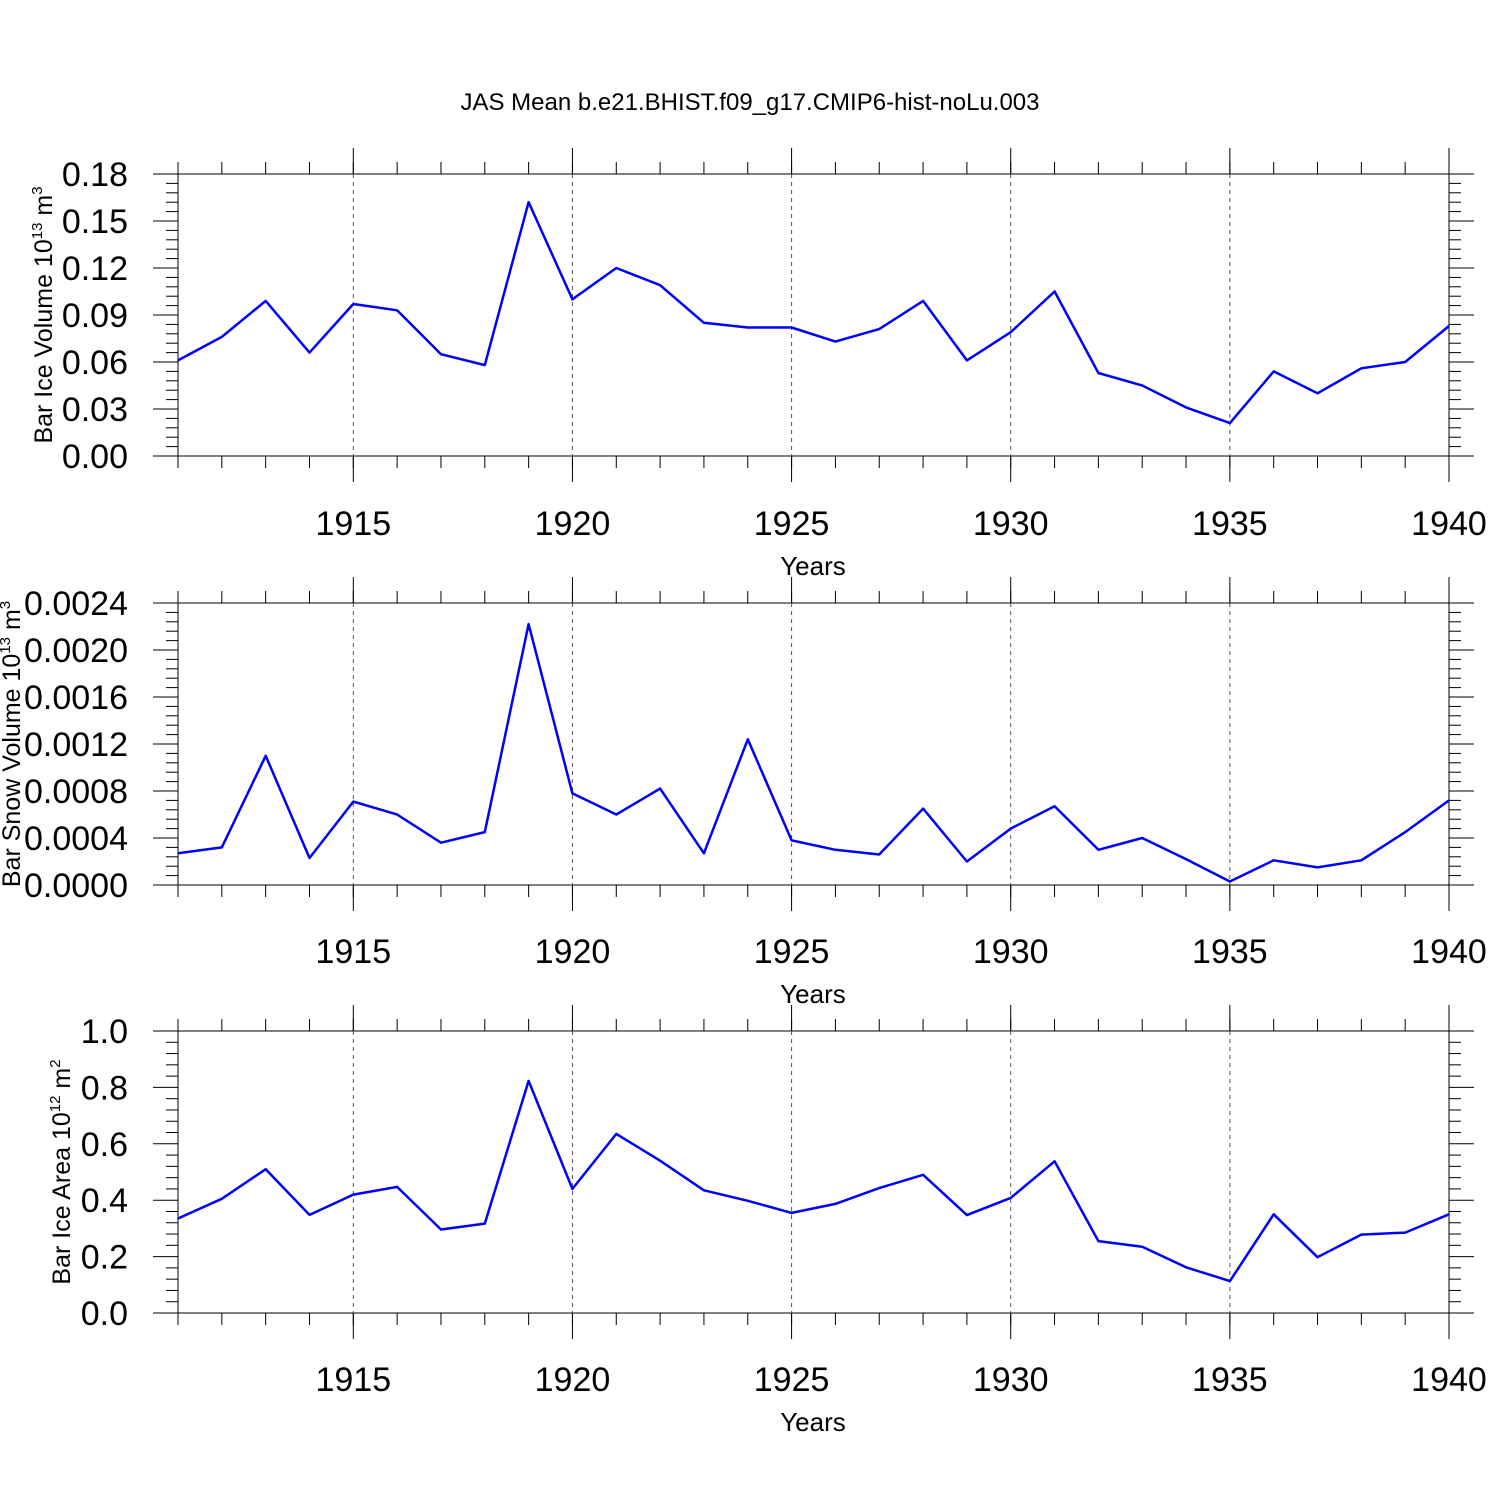 The height and width of the screenshot is (1500, 1500). I want to click on y-axis-title: Bar Ice Volume 1013 m3, so click(43, 314).